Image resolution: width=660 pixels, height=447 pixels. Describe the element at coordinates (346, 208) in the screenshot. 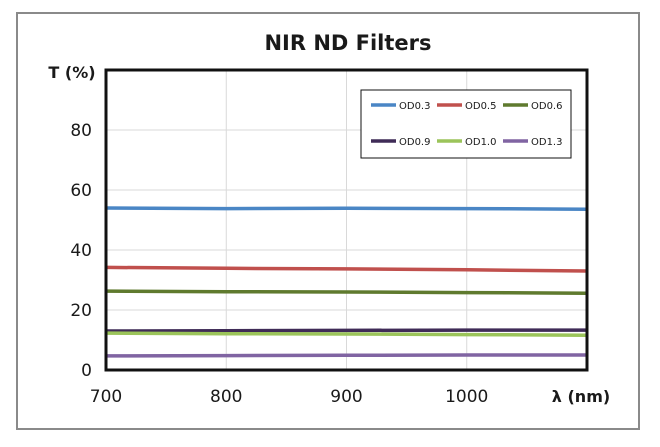

I see `series-line-od03` at that location.